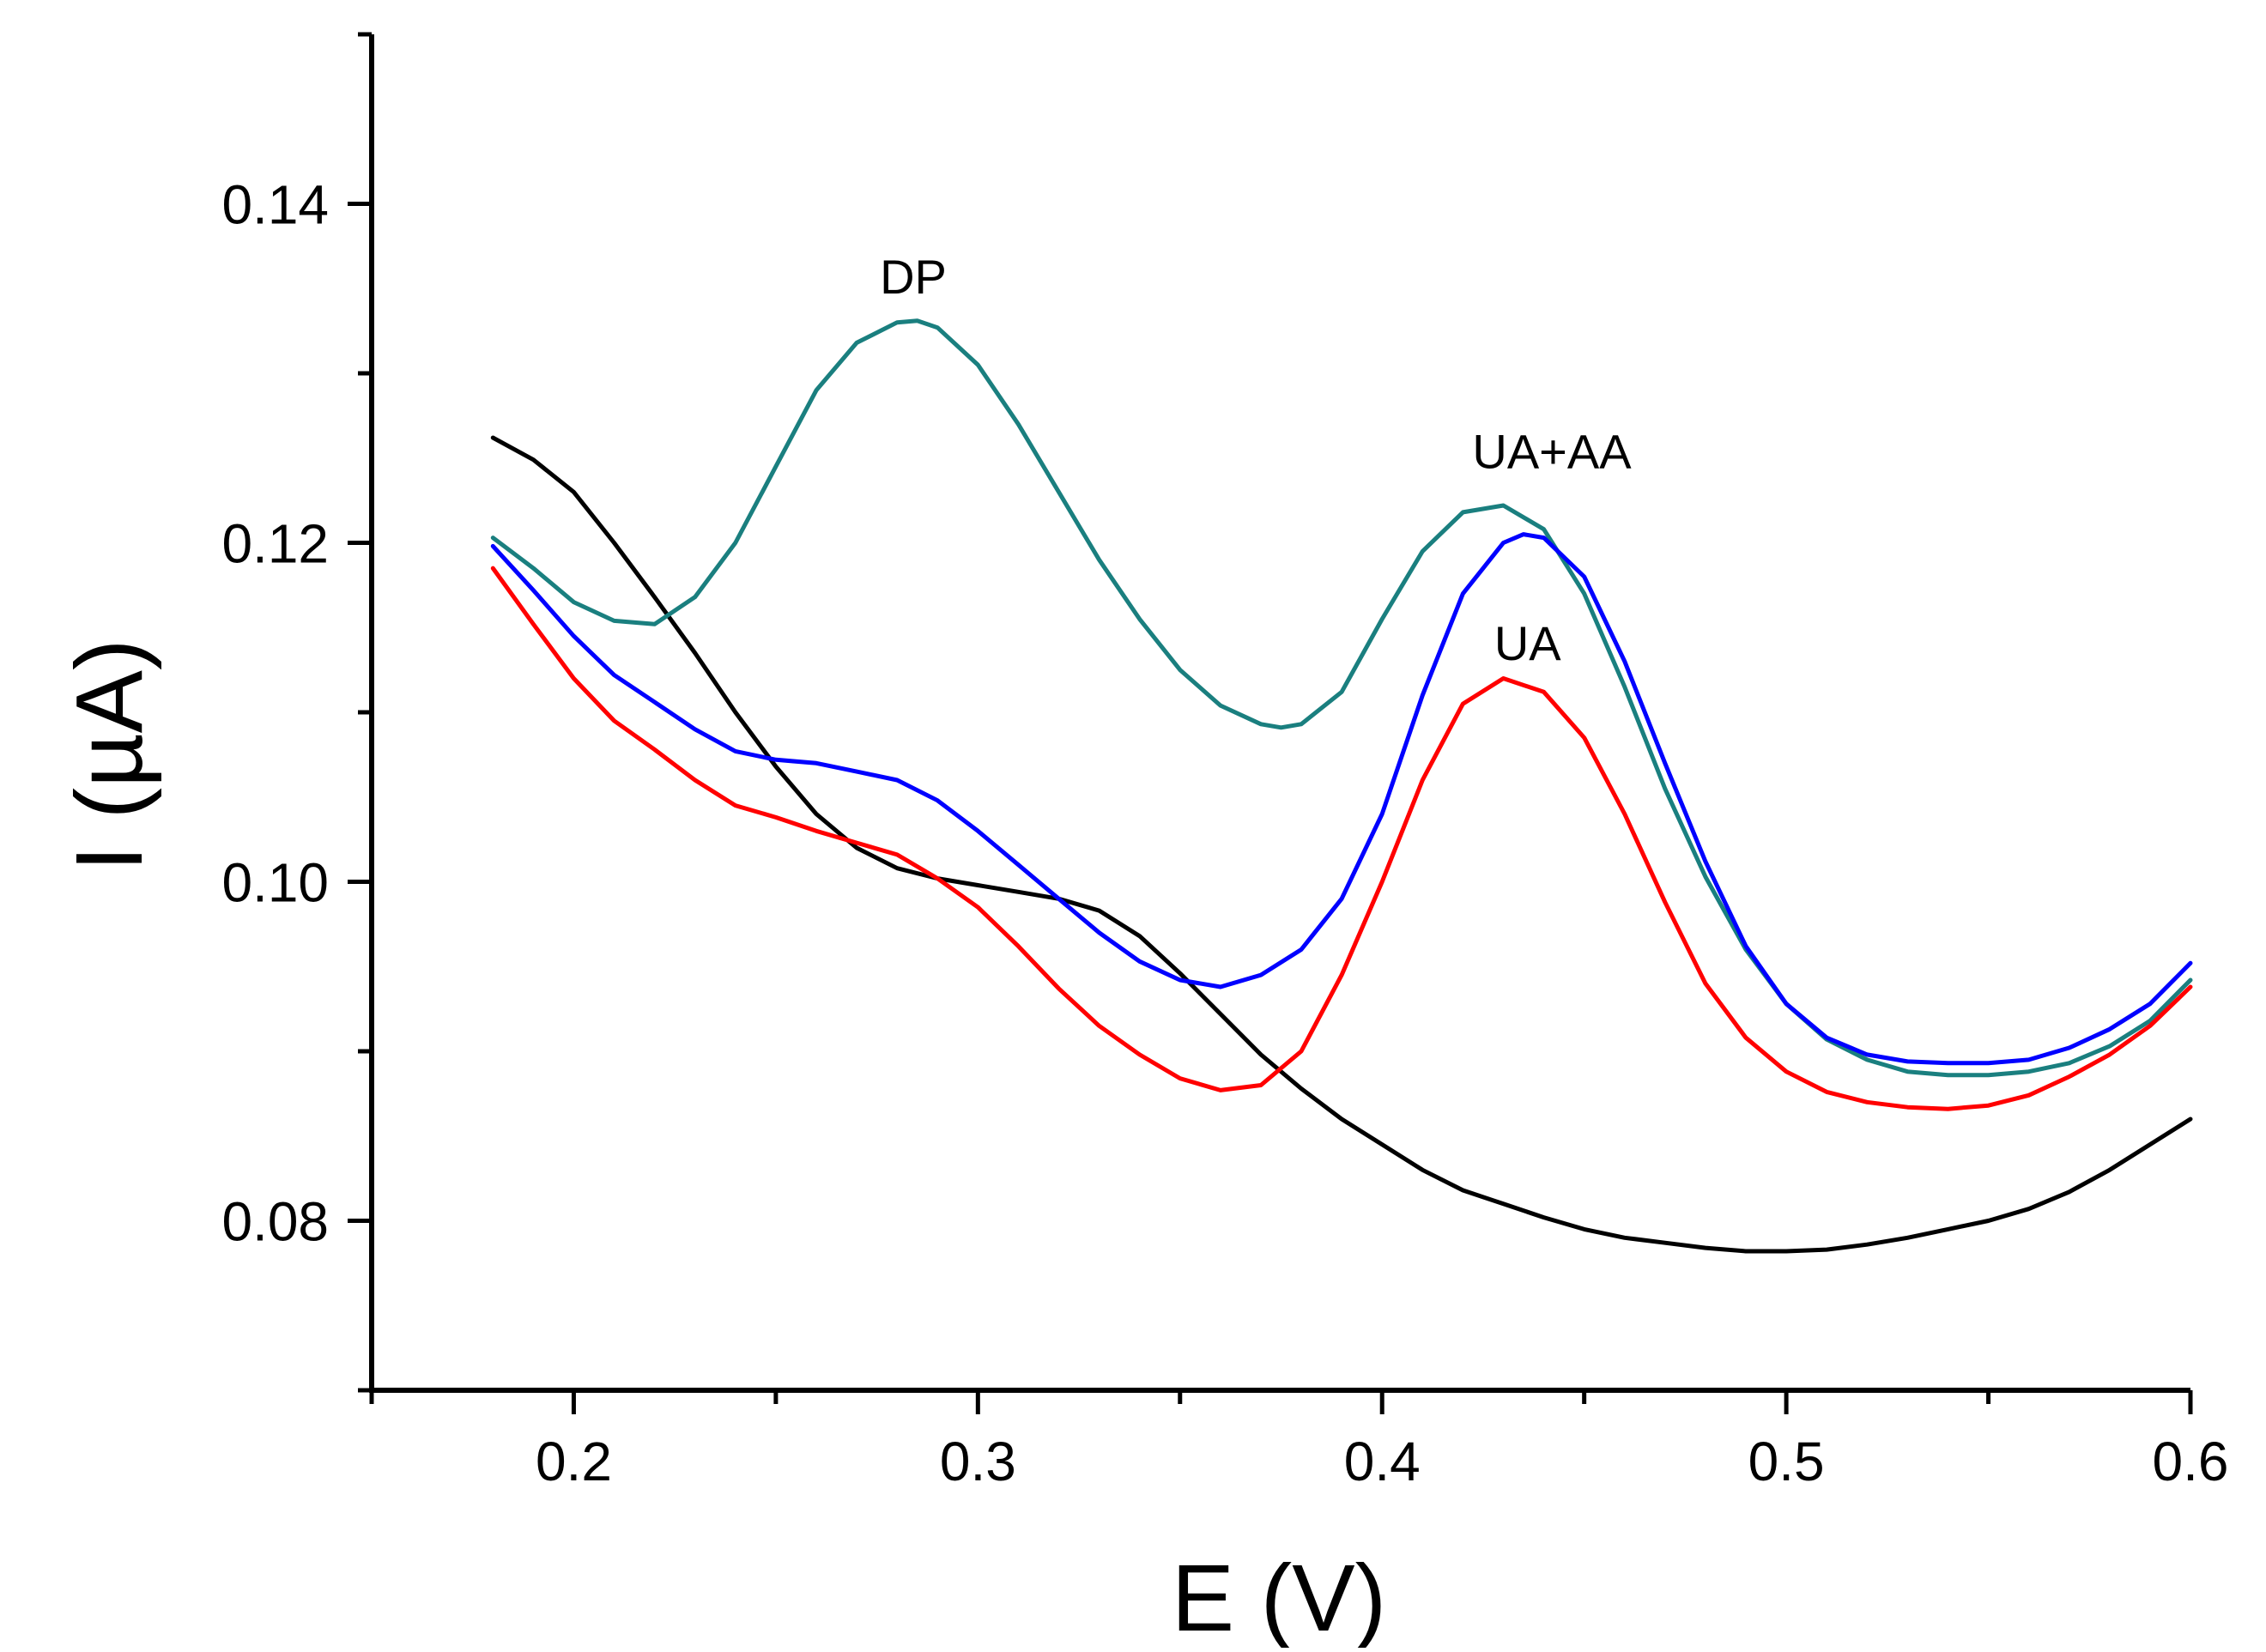 The width and height of the screenshot is (2266, 1652). Describe the element at coordinates (1256, 460) in the screenshot. I see `annotations: DP UA+AA UA` at that location.